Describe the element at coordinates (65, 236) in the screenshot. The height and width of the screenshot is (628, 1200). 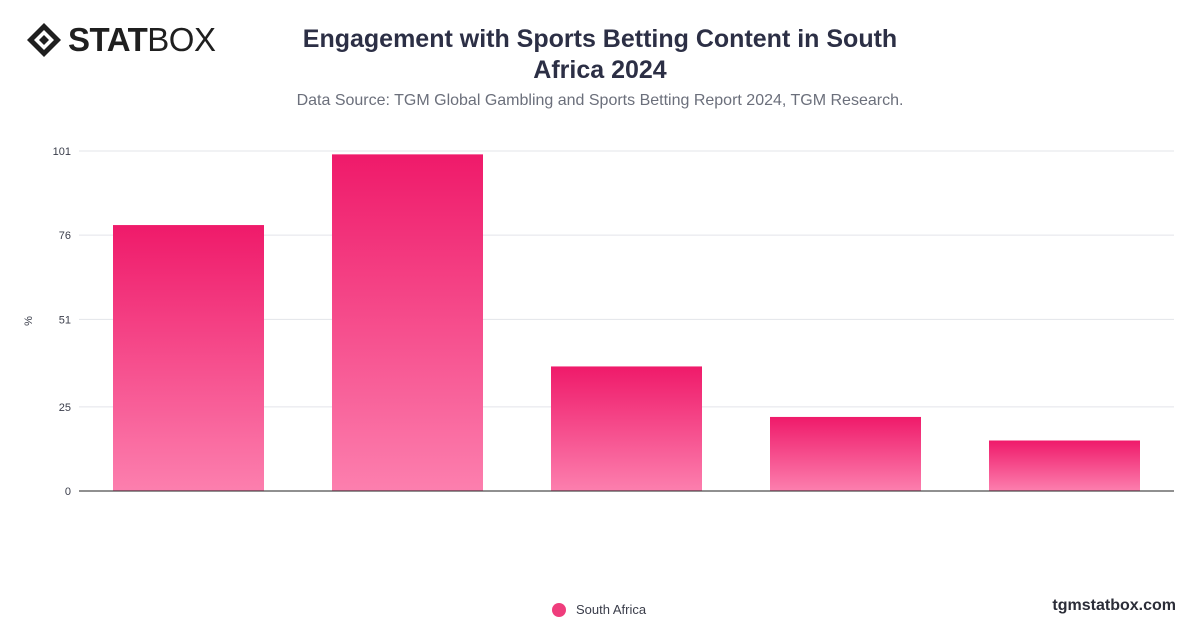
I see `y-tick-label: 76` at that location.